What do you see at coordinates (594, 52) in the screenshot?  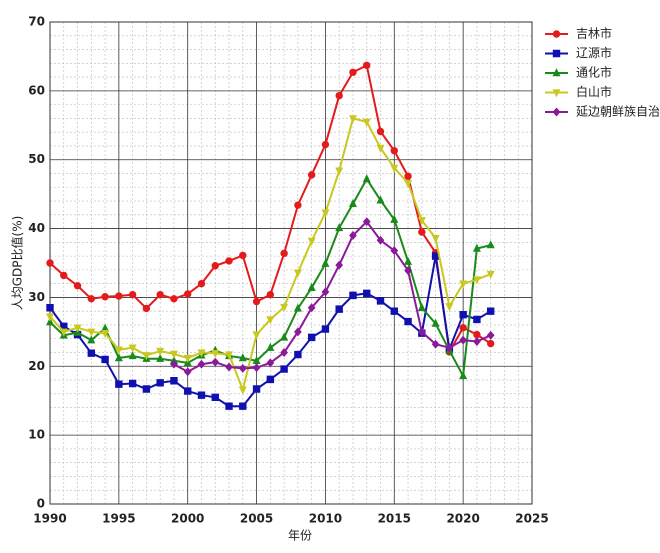 I see `legend-label: 辽源市` at bounding box center [594, 52].